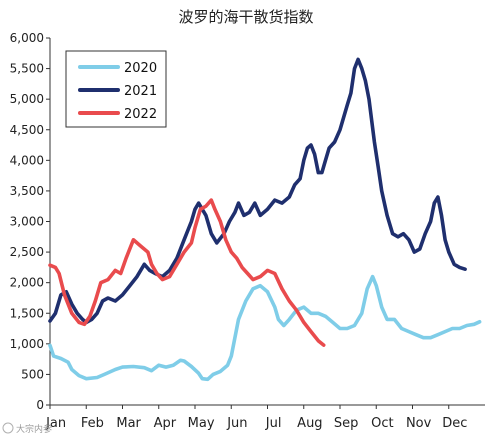 The height and width of the screenshot is (445, 493). What do you see at coordinates (27, 130) in the screenshot?
I see `y-tick-label: 4,500` at bounding box center [27, 130].